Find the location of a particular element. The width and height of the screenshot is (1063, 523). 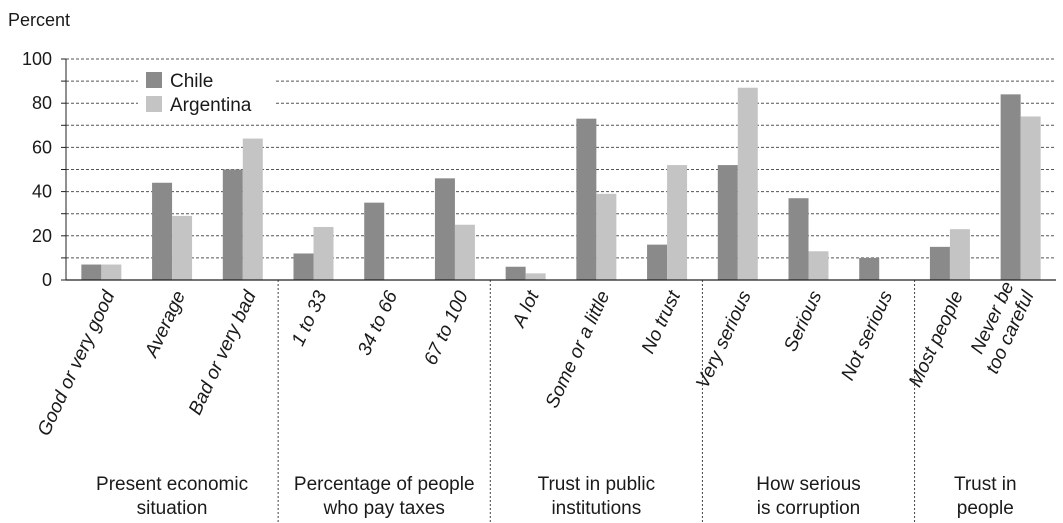

y-tick-label: 80 is located at coordinates (42, 103).